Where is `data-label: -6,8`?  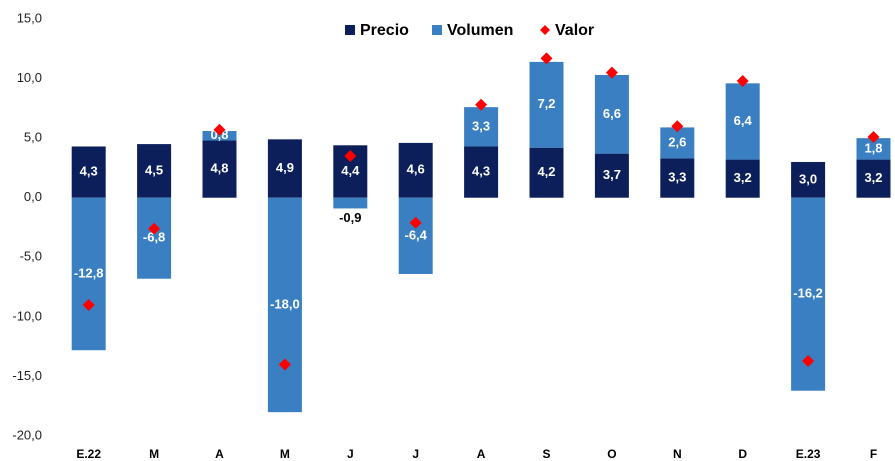 data-label: -6,8 is located at coordinates (154, 237).